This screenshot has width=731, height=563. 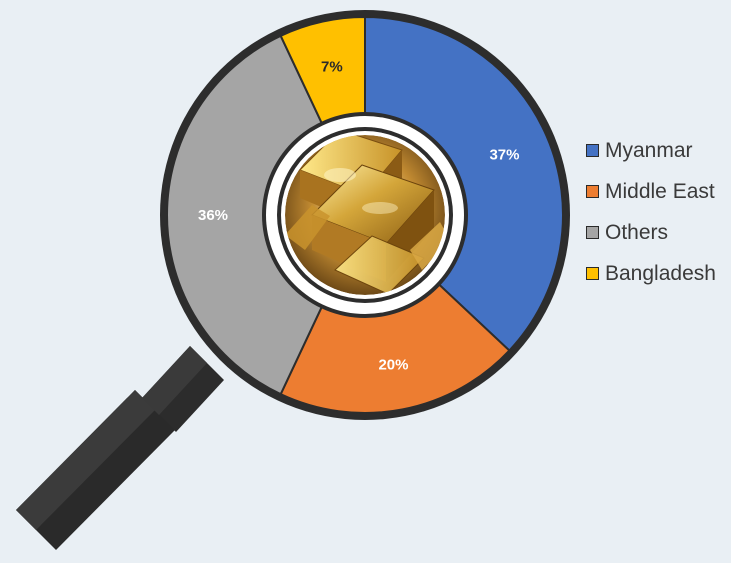 What do you see at coordinates (637, 232) in the screenshot?
I see `legend-label-others: Others` at bounding box center [637, 232].